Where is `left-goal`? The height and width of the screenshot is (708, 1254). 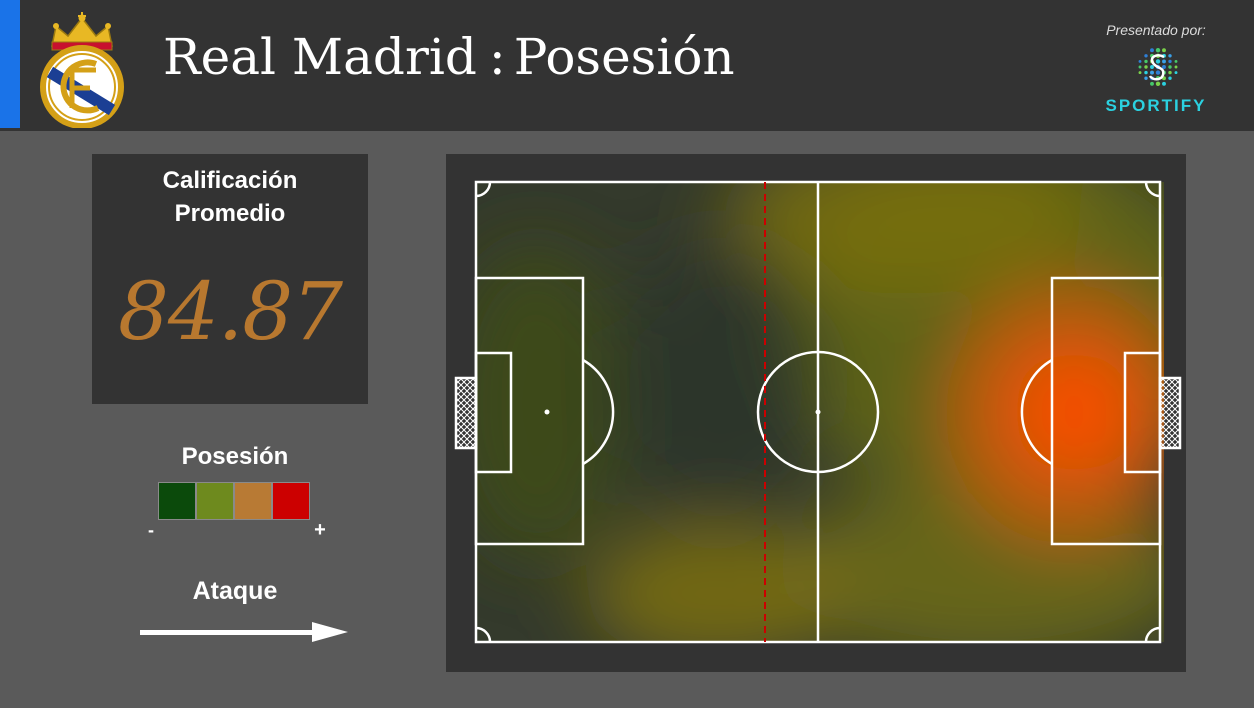 left-goal is located at coordinates (466, 413).